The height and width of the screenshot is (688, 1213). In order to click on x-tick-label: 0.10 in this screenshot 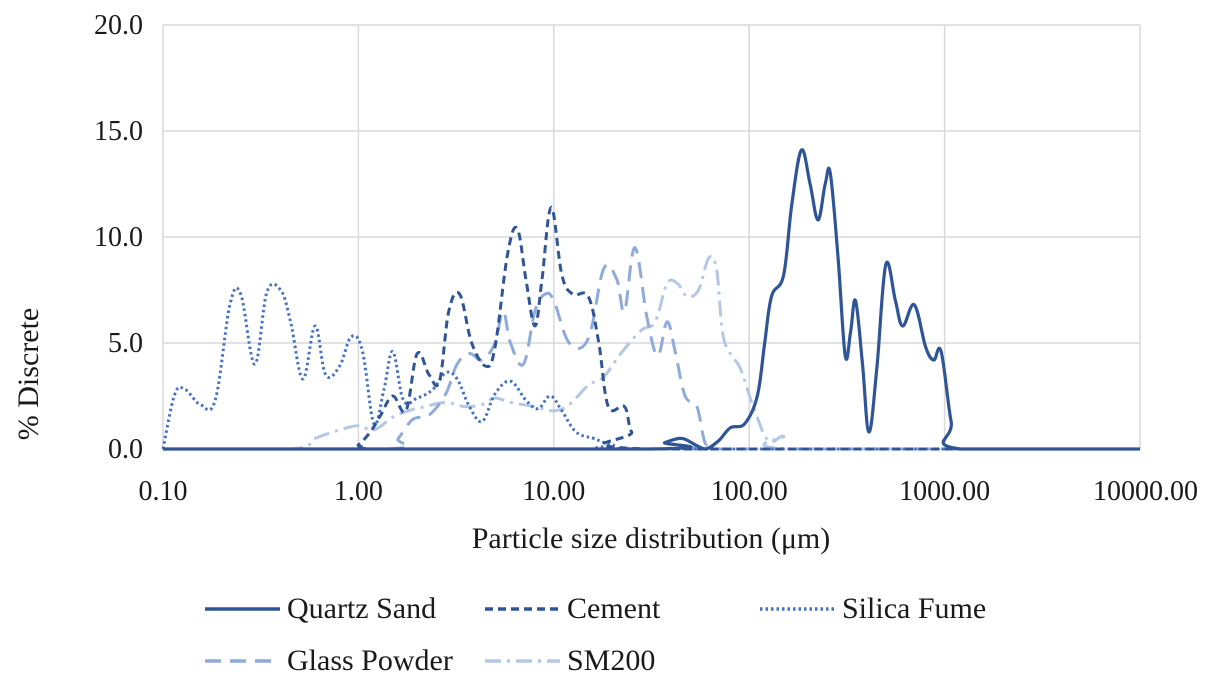, I will do `click(163, 491)`.